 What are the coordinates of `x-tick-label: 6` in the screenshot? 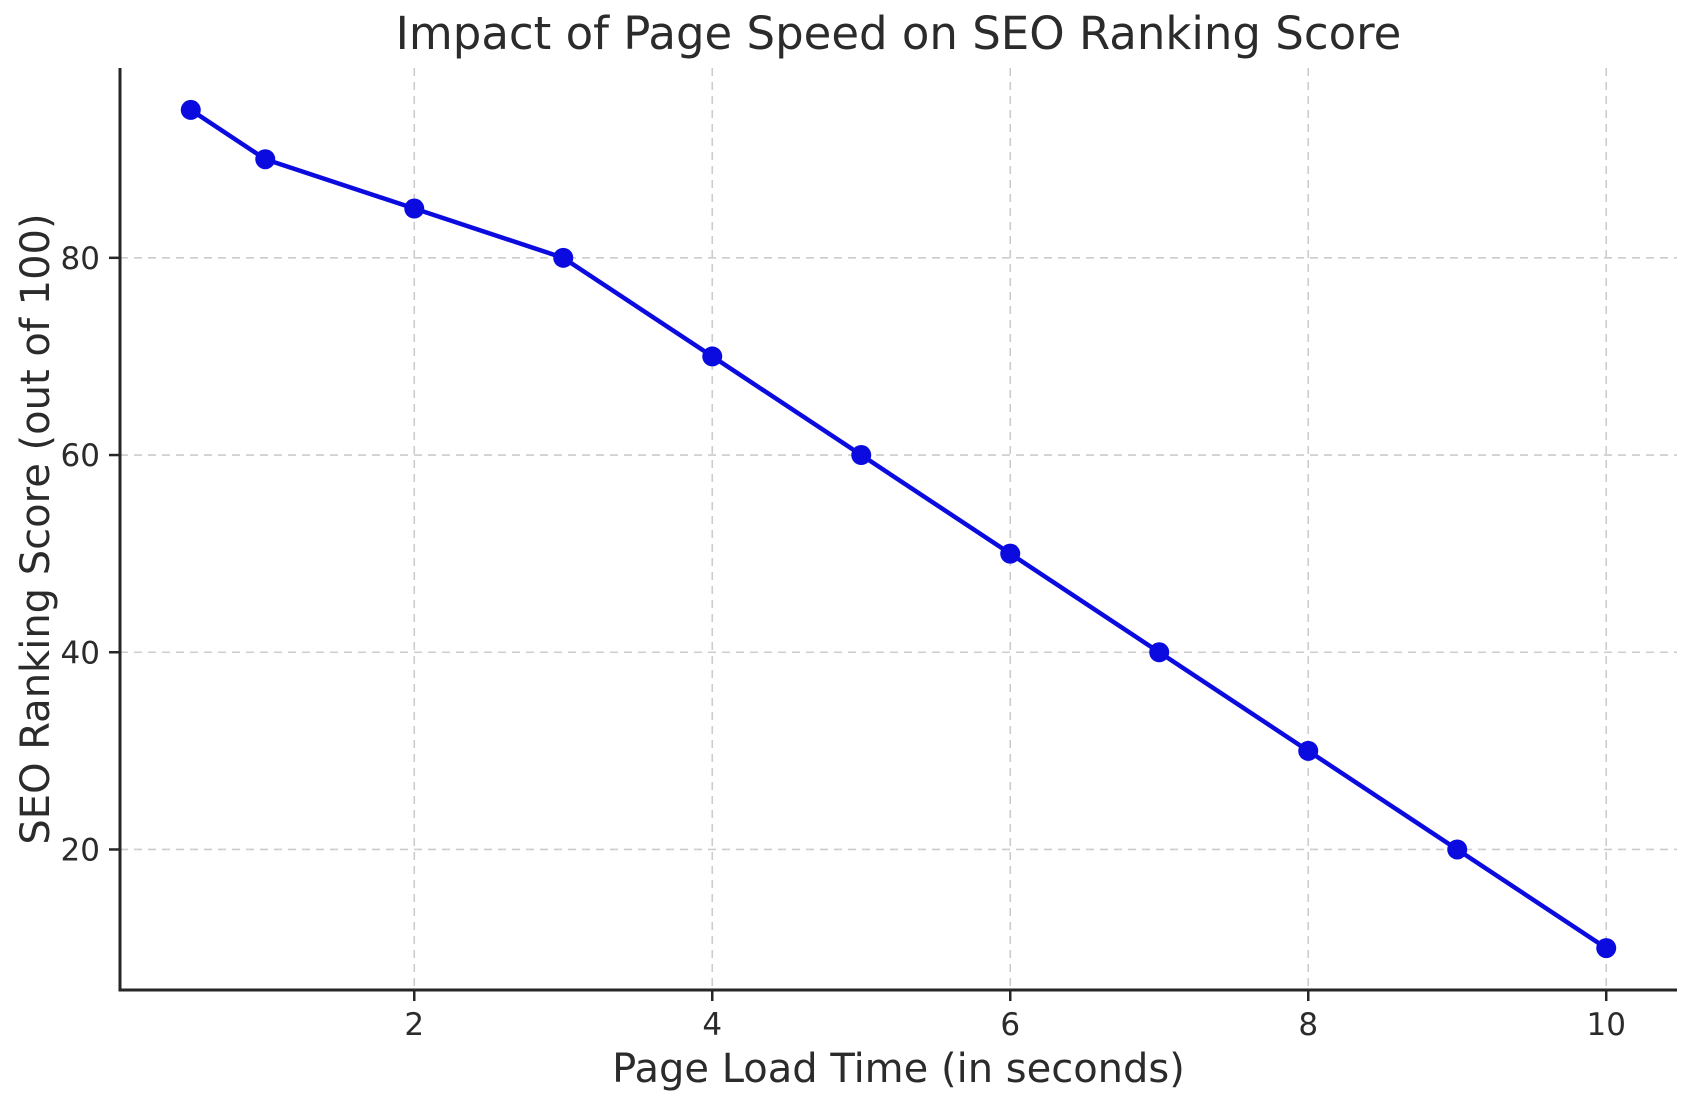 It's located at (1010, 1025).